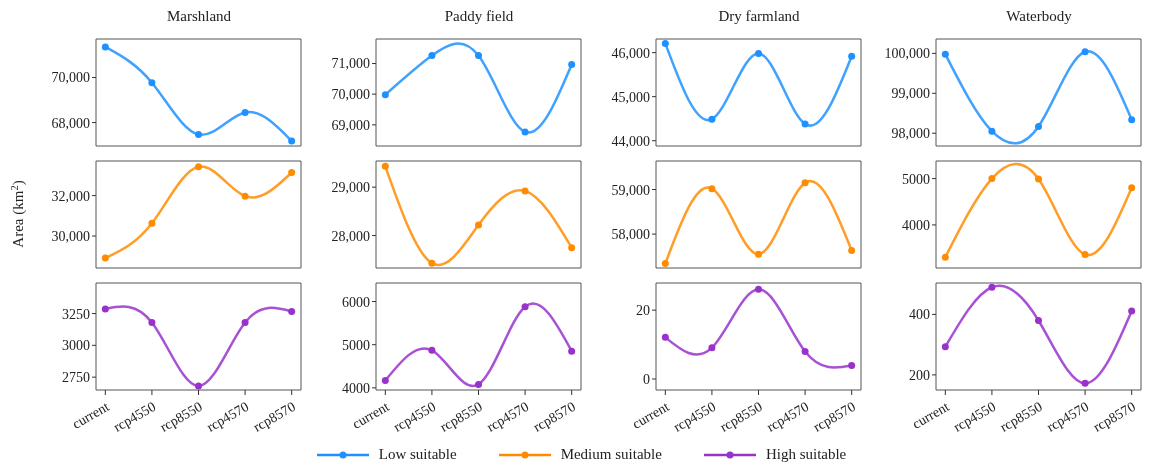 This screenshot has width=1153, height=468. Describe the element at coordinates (76, 378) in the screenshot. I see `y-tick-label: 2750` at that location.